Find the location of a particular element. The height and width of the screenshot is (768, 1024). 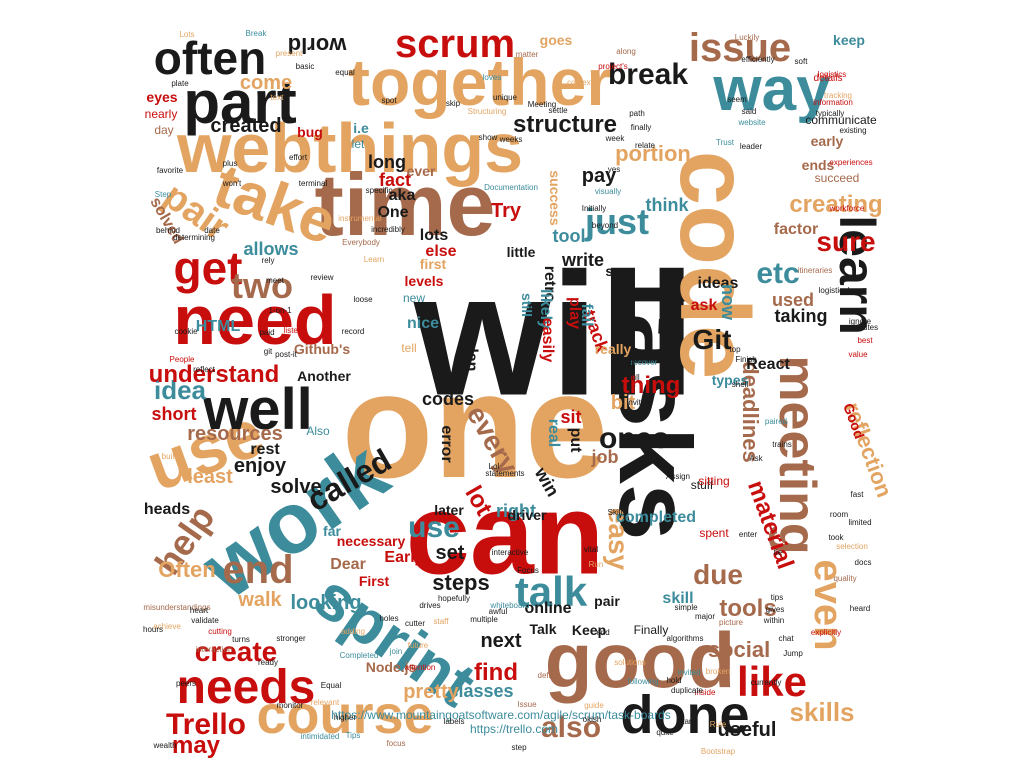

cloud-word: really is located at coordinates (613, 349).